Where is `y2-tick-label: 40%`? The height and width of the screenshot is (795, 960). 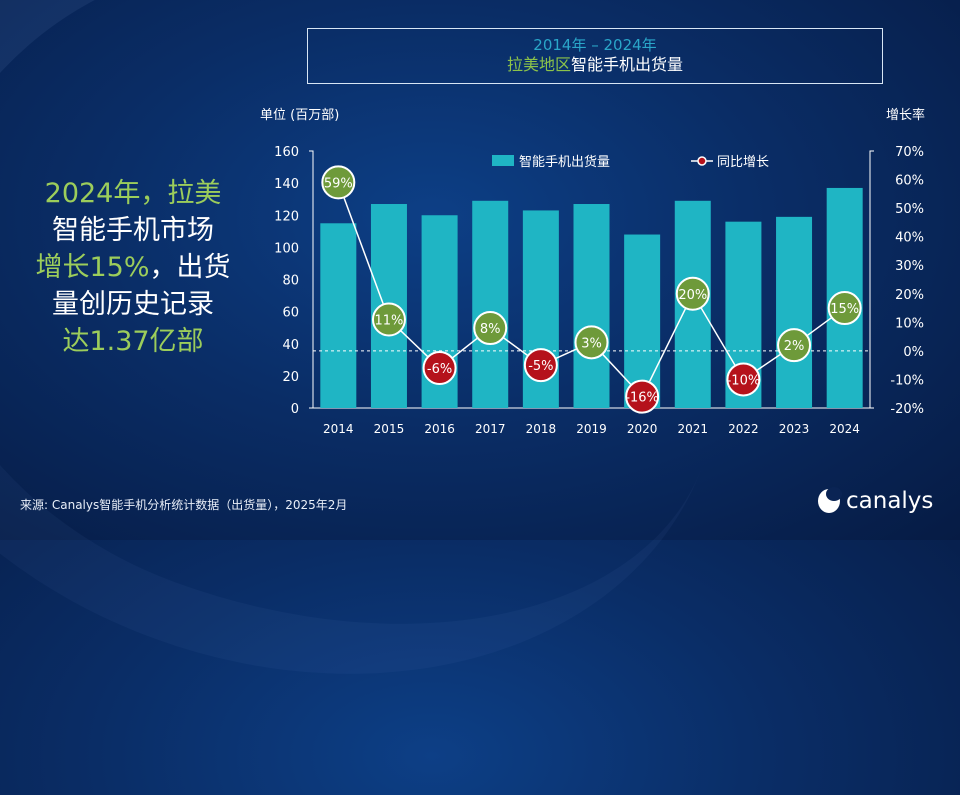 y2-tick-label: 40% is located at coordinates (909, 238).